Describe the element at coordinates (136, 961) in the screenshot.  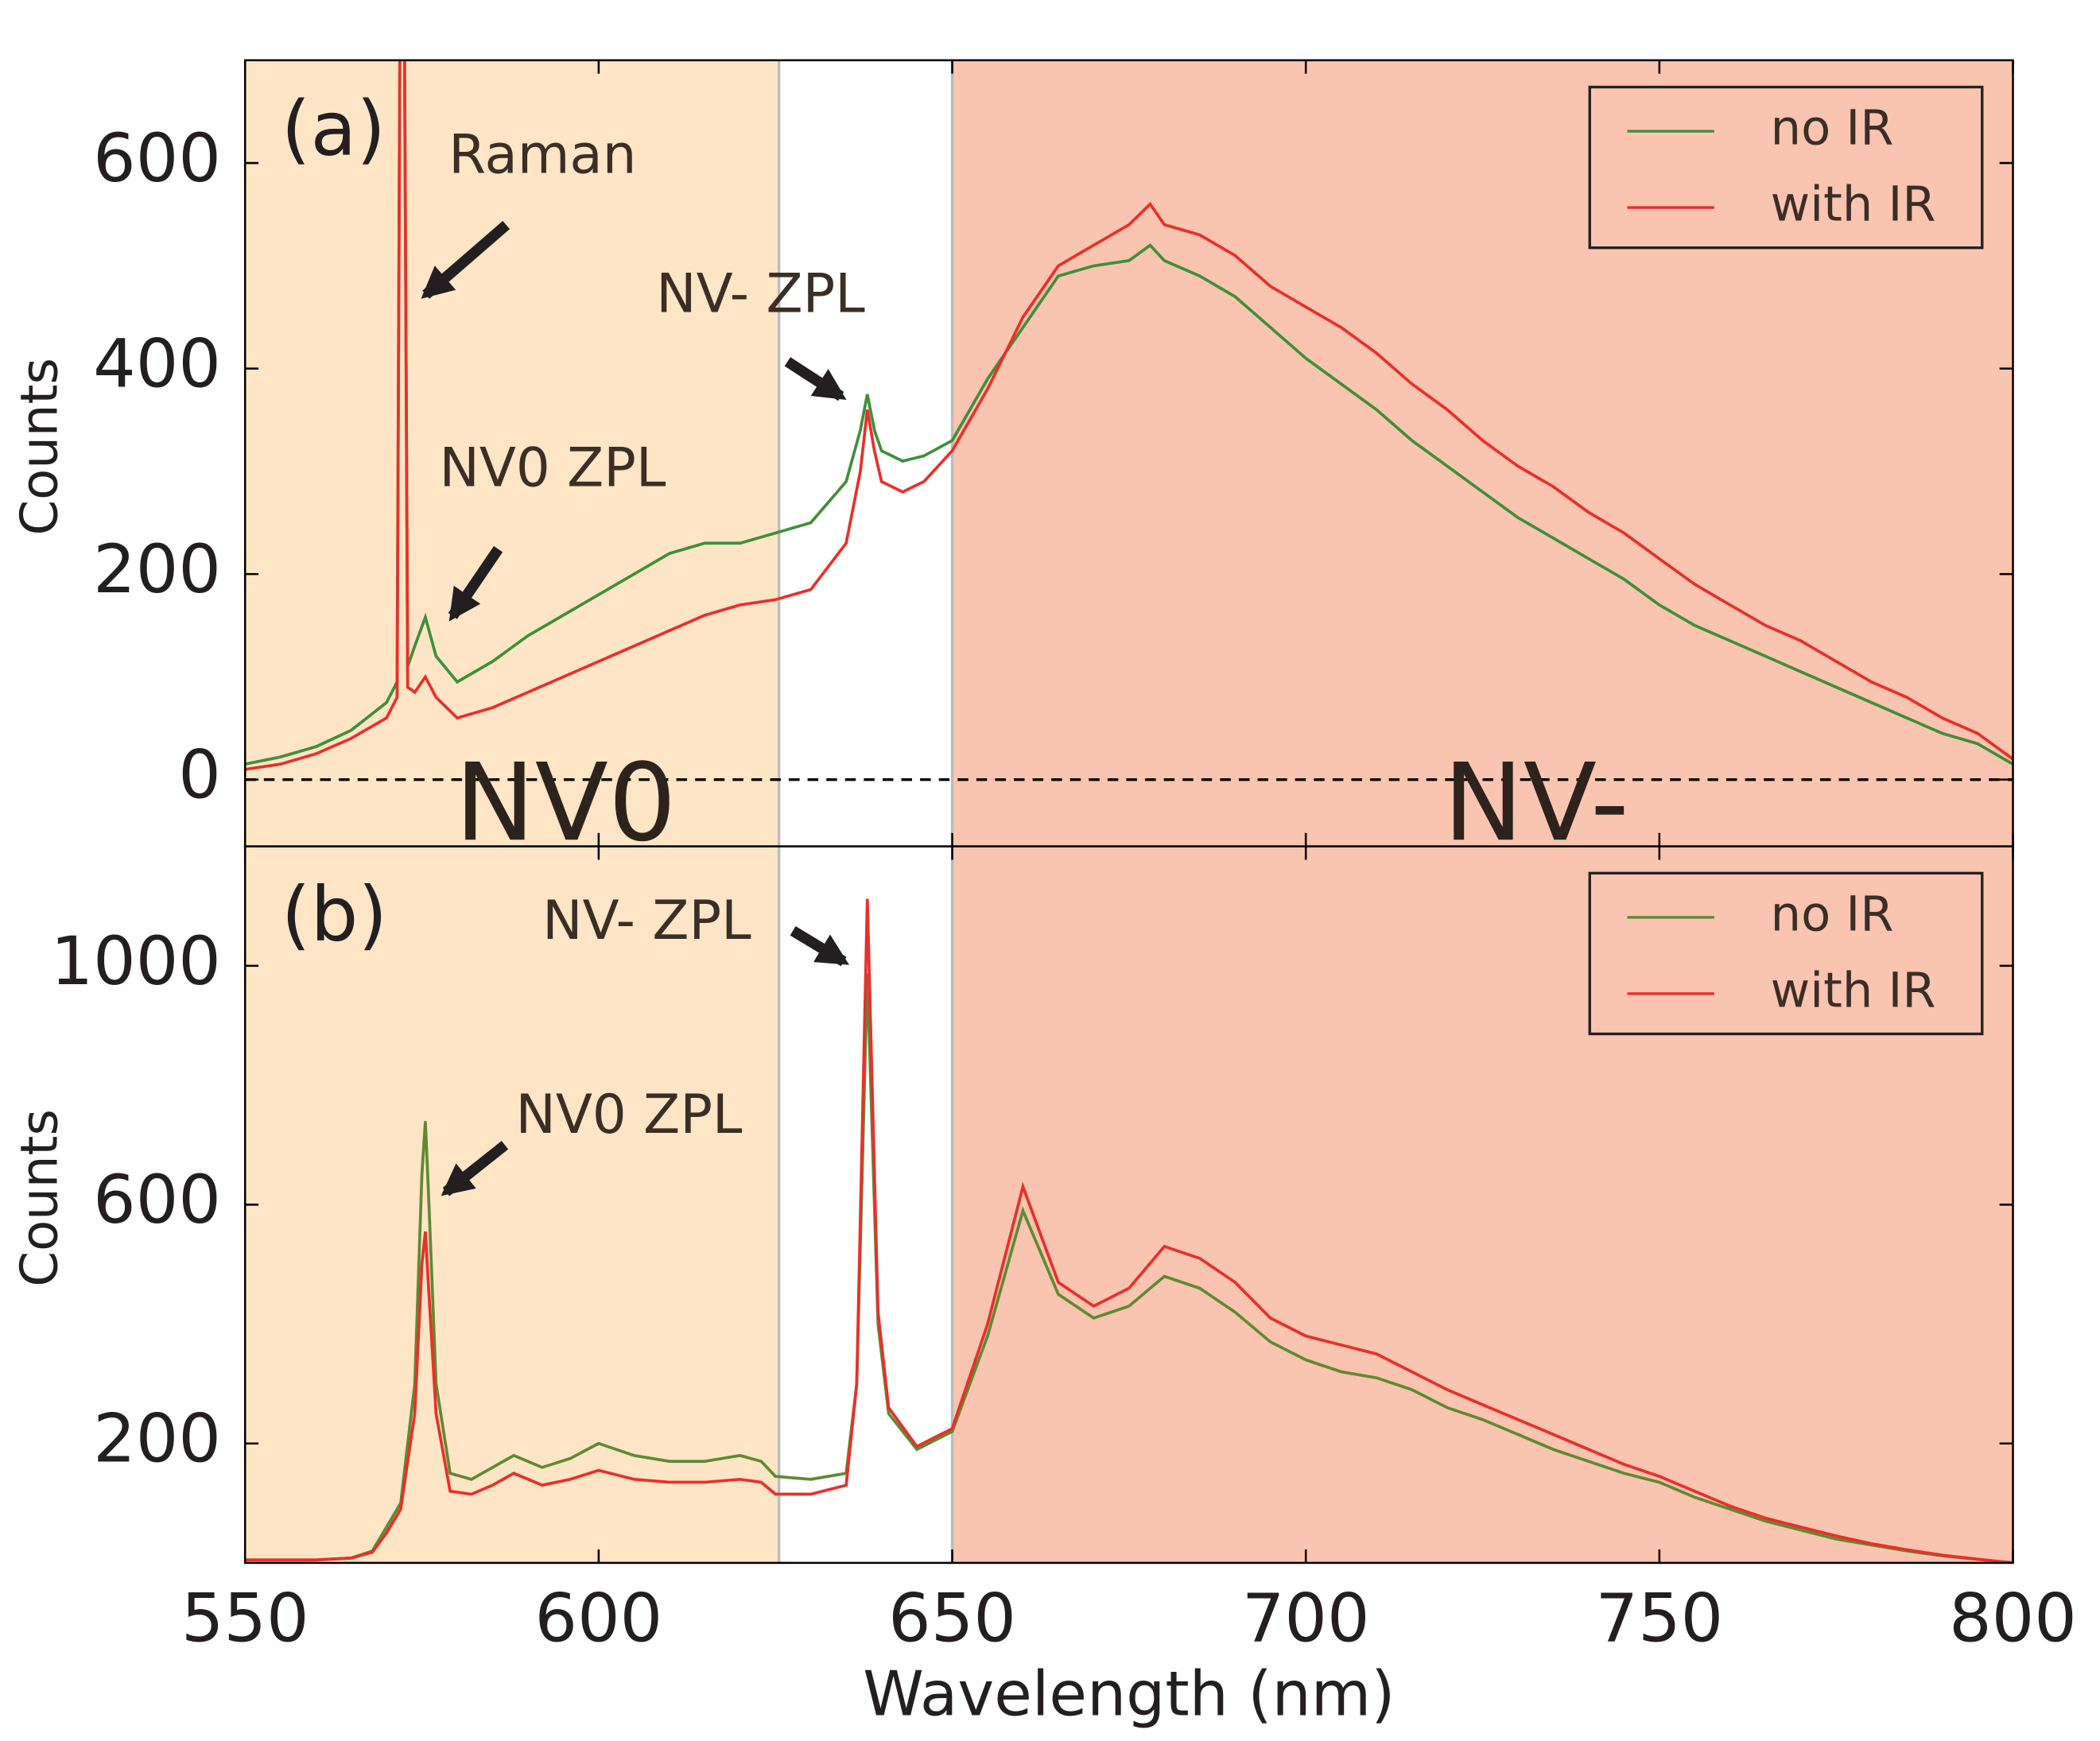
I see `y-tick-label: 1000` at that location.